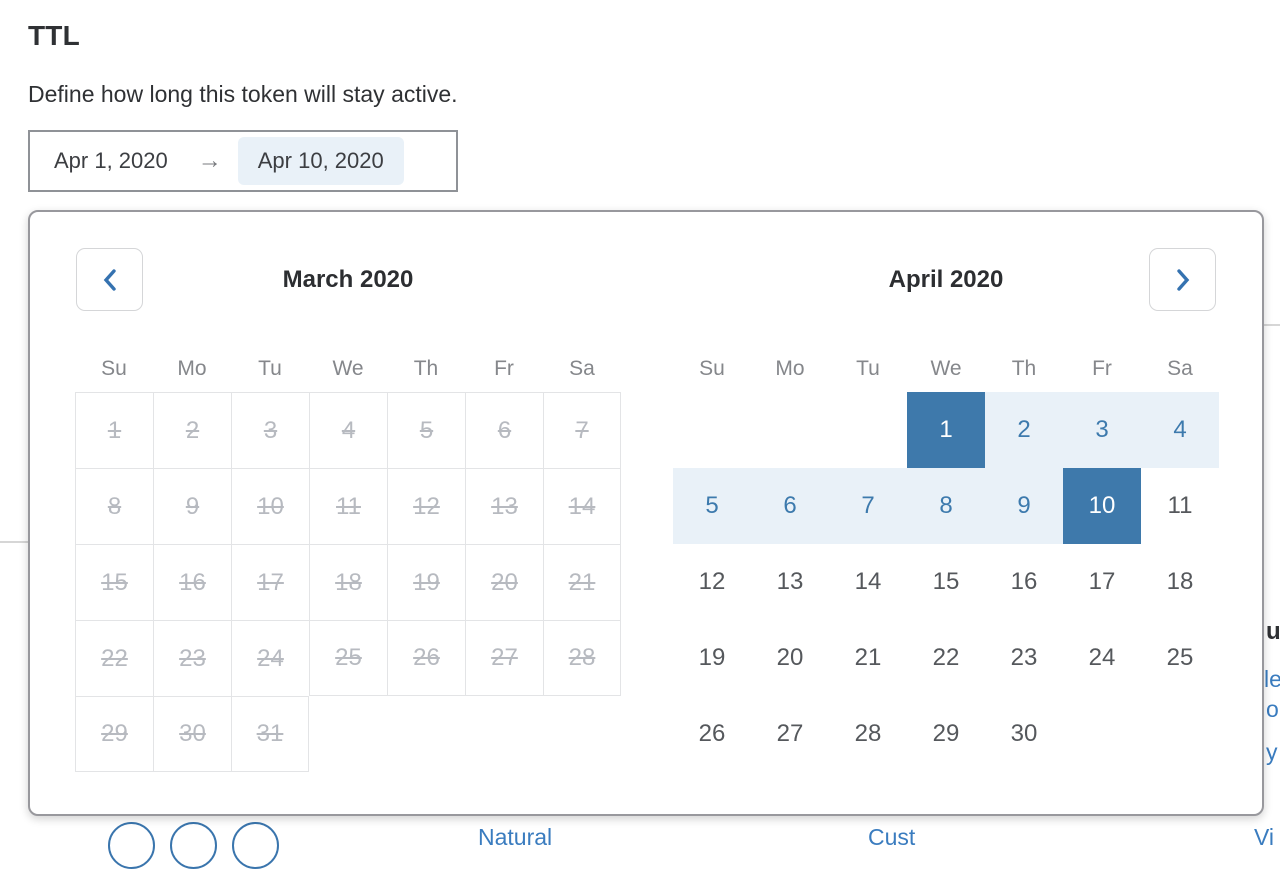 This screenshot has width=1280, height=869. What do you see at coordinates (712, 733) in the screenshot?
I see `day-cell-april-26: 26` at bounding box center [712, 733].